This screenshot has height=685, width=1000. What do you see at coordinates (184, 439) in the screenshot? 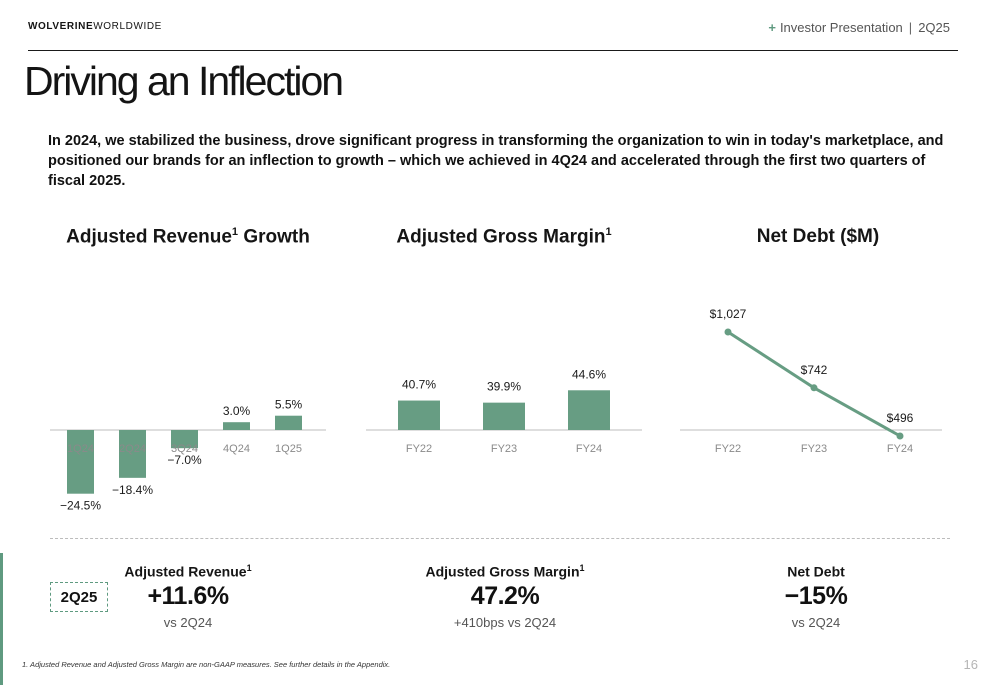
I see `bar-3q24` at bounding box center [184, 439].